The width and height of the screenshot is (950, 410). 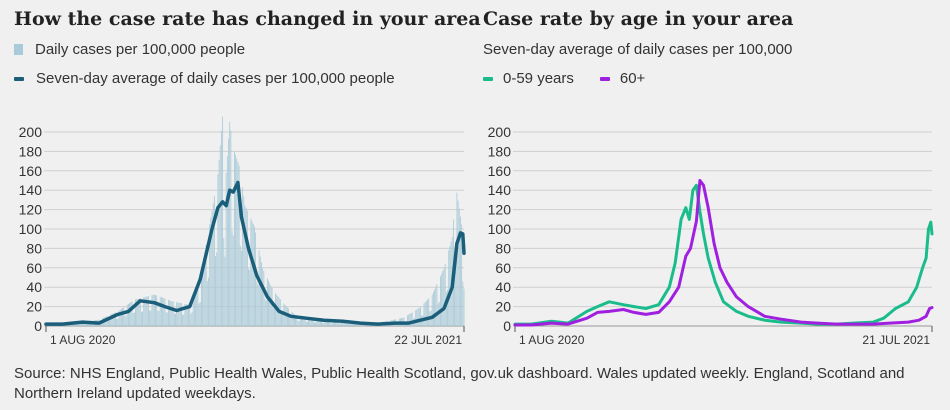 What do you see at coordinates (31, 151) in the screenshot?
I see `y-tick-label: 180` at bounding box center [31, 151].